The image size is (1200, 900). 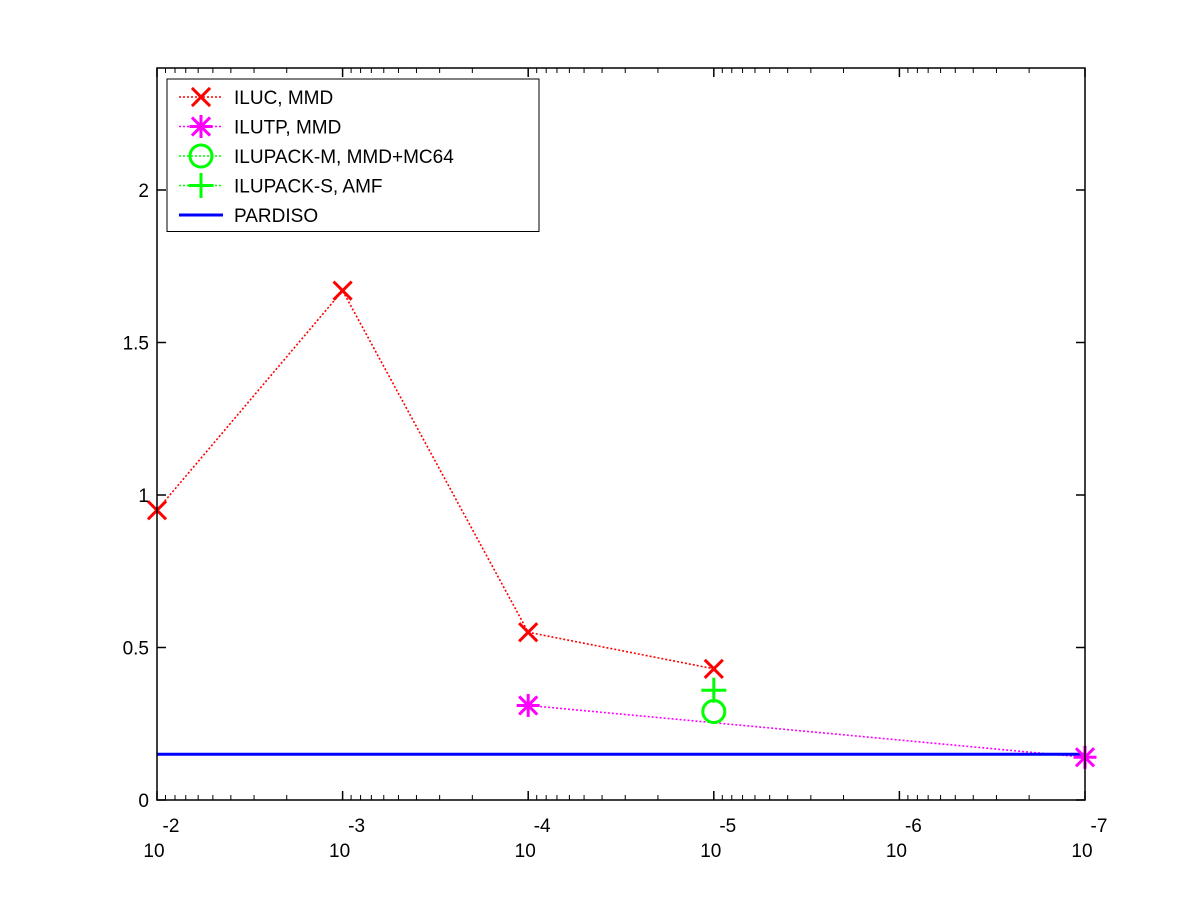 I want to click on y-tick-label: 1, so click(x=143, y=496).